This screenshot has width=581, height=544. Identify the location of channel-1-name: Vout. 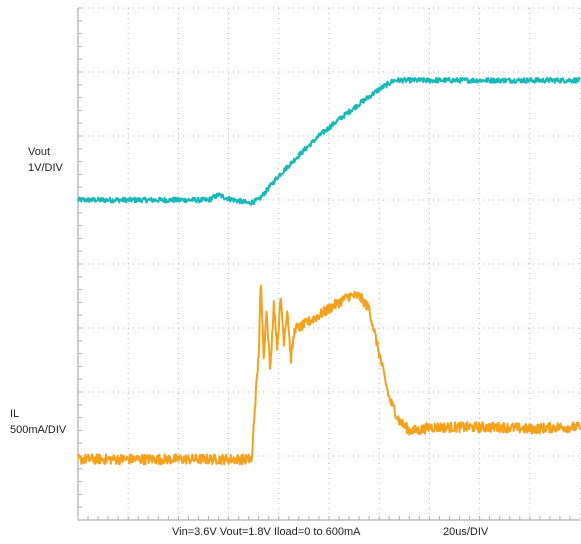
(39, 152).